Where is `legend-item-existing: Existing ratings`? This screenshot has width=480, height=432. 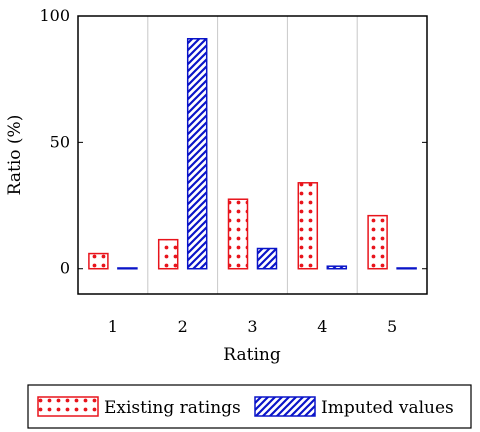
legend-item-existing: Existing ratings is located at coordinates (139, 407).